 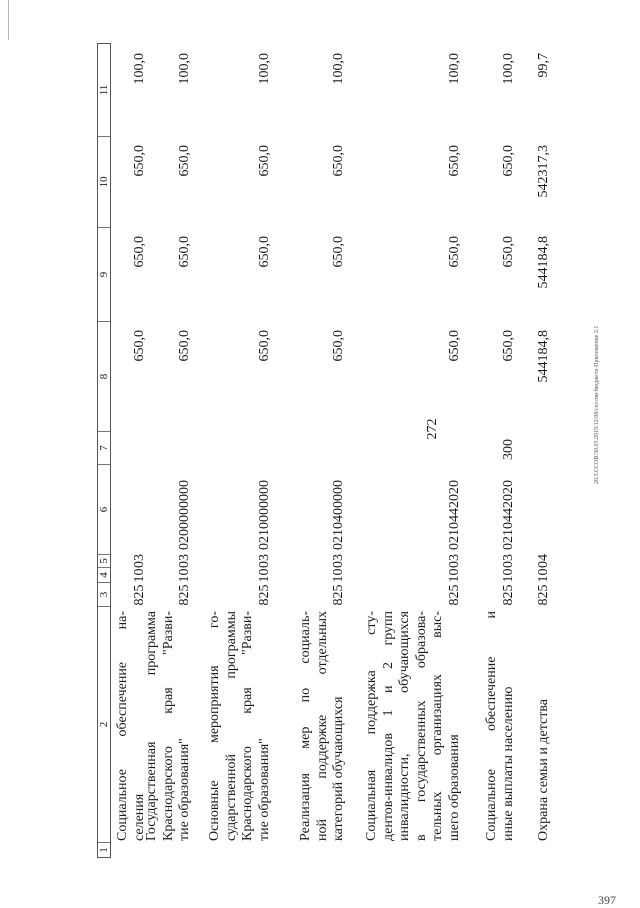 I want to click on cell-col-11: 99,7, so click(x=543, y=65).